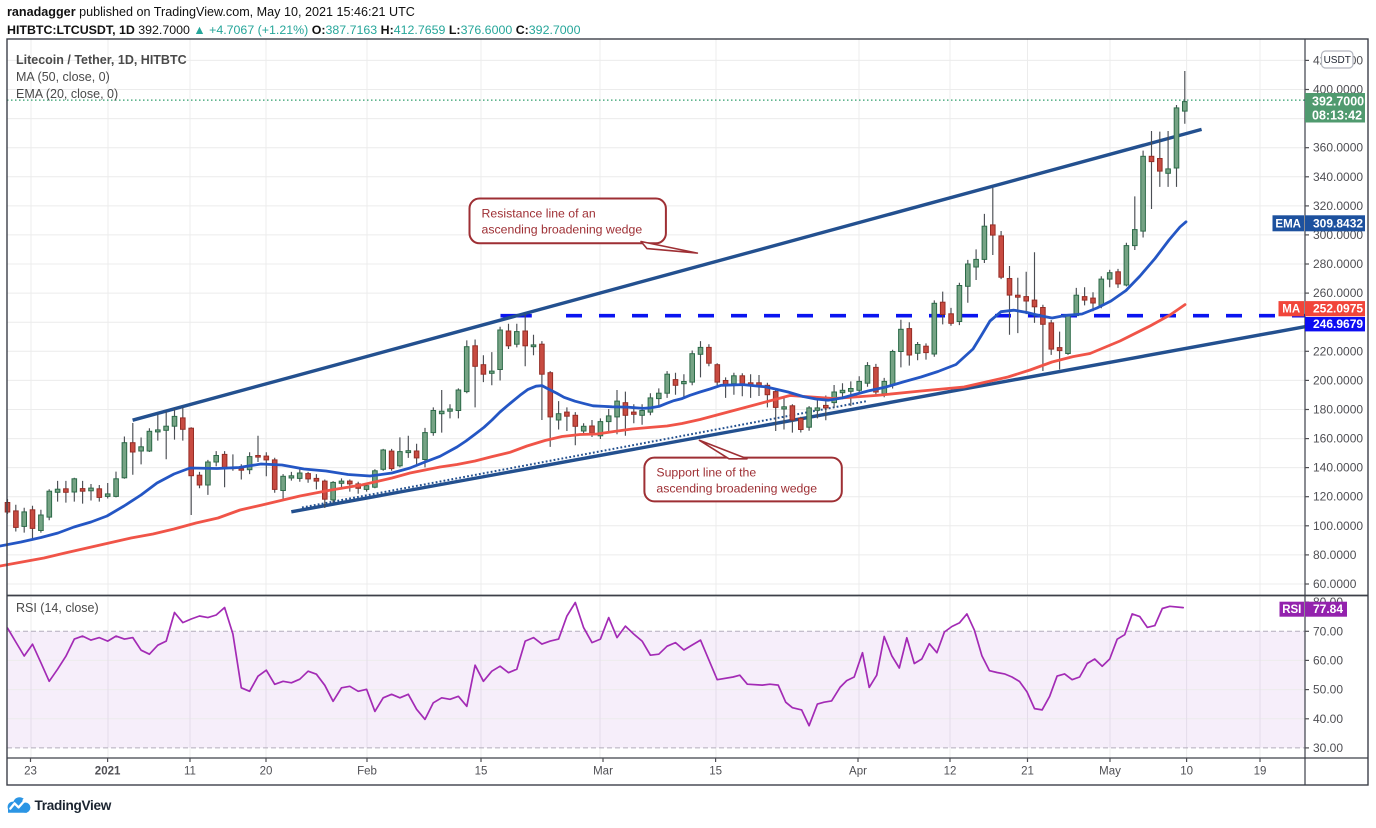 The height and width of the screenshot is (828, 1376). What do you see at coordinates (858, 772) in the screenshot?
I see `svg-text: Apr` at bounding box center [858, 772].